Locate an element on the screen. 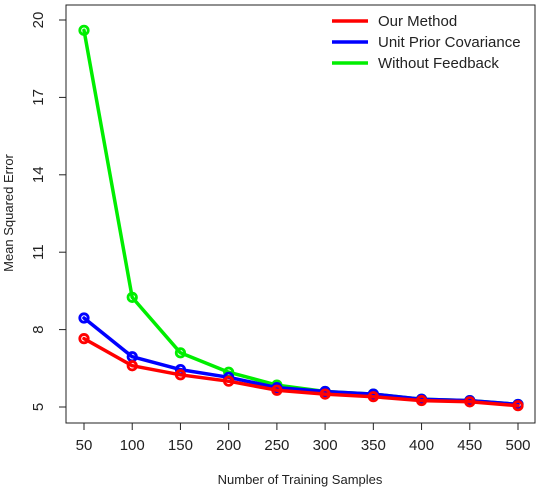  x-tick-label: 150 is located at coordinates (180, 445).